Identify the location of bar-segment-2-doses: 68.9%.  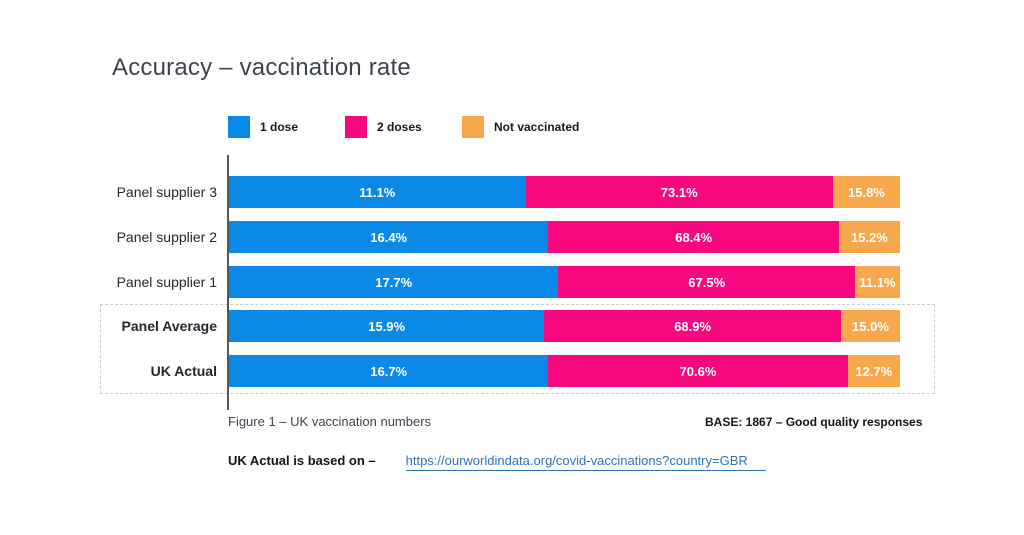
(692, 326).